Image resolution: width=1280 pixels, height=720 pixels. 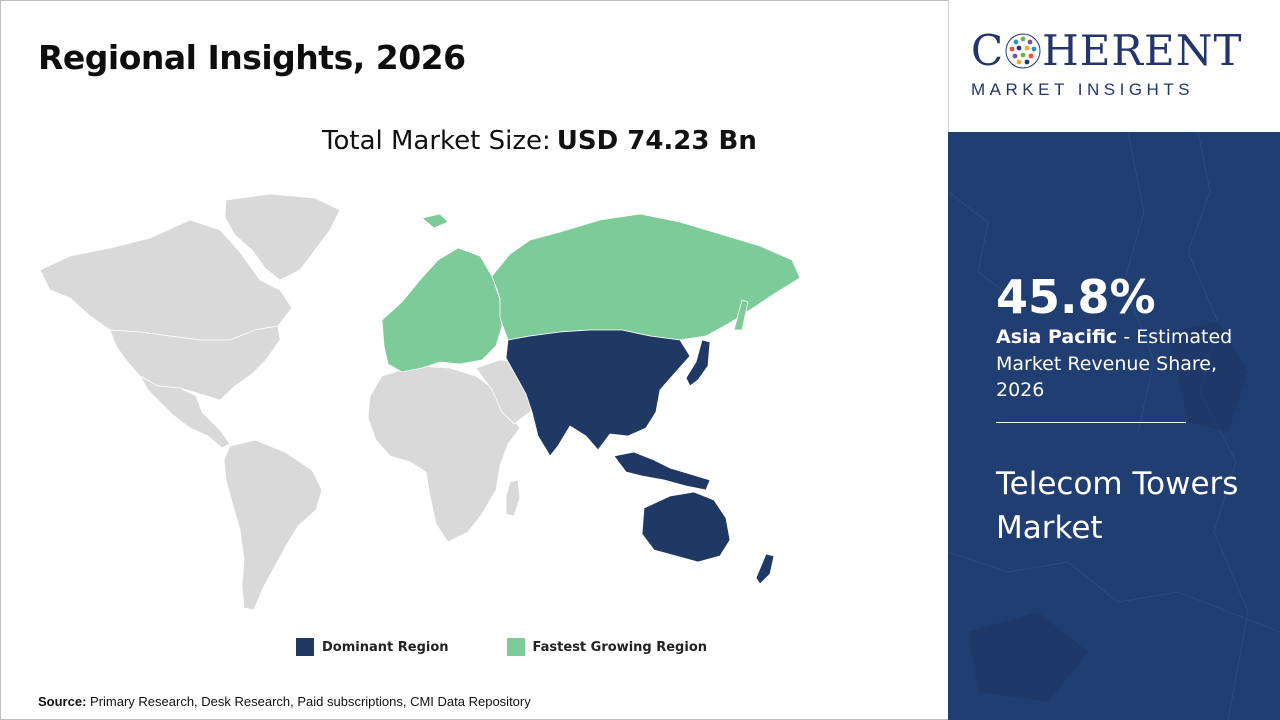 What do you see at coordinates (1114, 364) in the screenshot?
I see `share-description-text: - Estimated Market Revenue Share, 2026` at bounding box center [1114, 364].